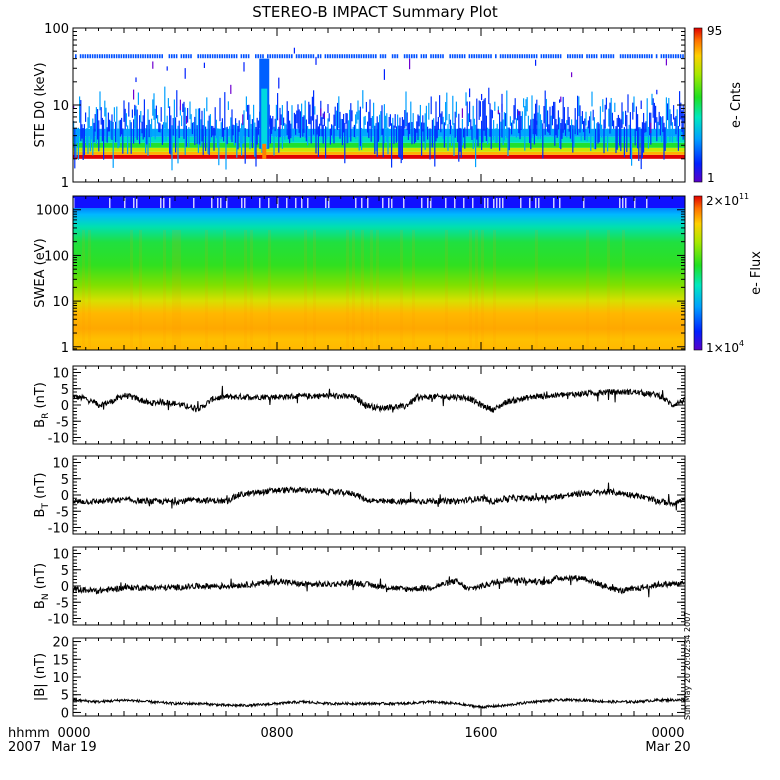  Describe the element at coordinates (40, 272) in the screenshot. I see `swea-ylabel: SWEA (eV)` at that location.